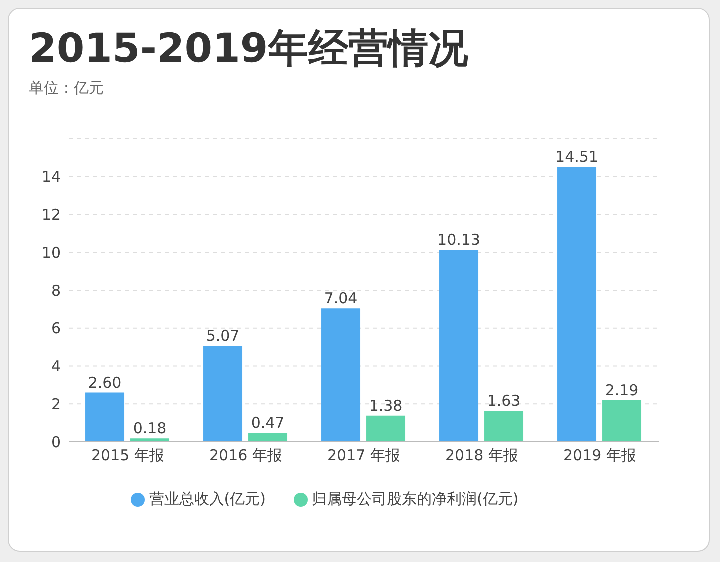 The height and width of the screenshot is (562, 720). What do you see at coordinates (128, 455) in the screenshot?
I see `x-tick-label: 2015 年报` at bounding box center [128, 455].